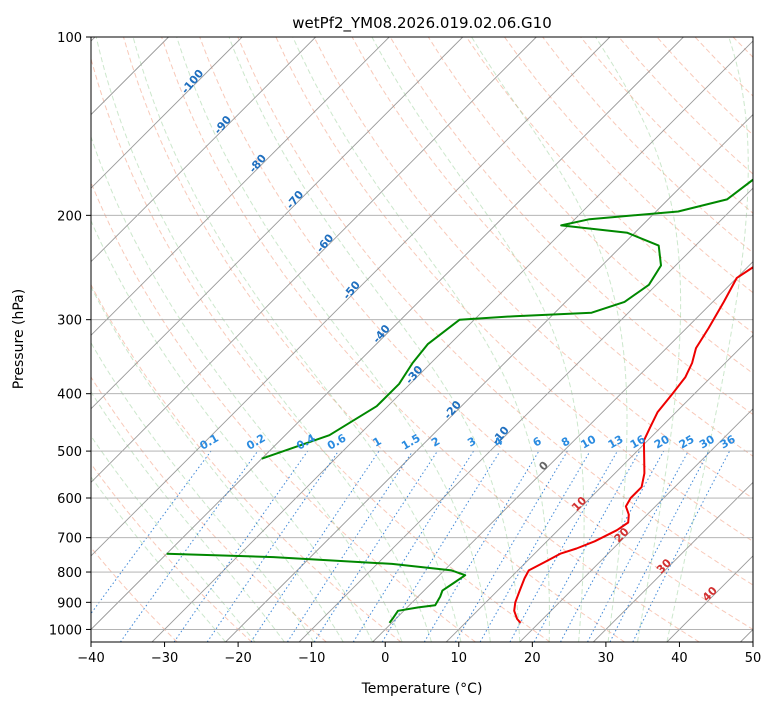 Image resolution: width=775 pixels, height=708 pixels. I want to click on isotherm-label: -60, so click(325, 243).